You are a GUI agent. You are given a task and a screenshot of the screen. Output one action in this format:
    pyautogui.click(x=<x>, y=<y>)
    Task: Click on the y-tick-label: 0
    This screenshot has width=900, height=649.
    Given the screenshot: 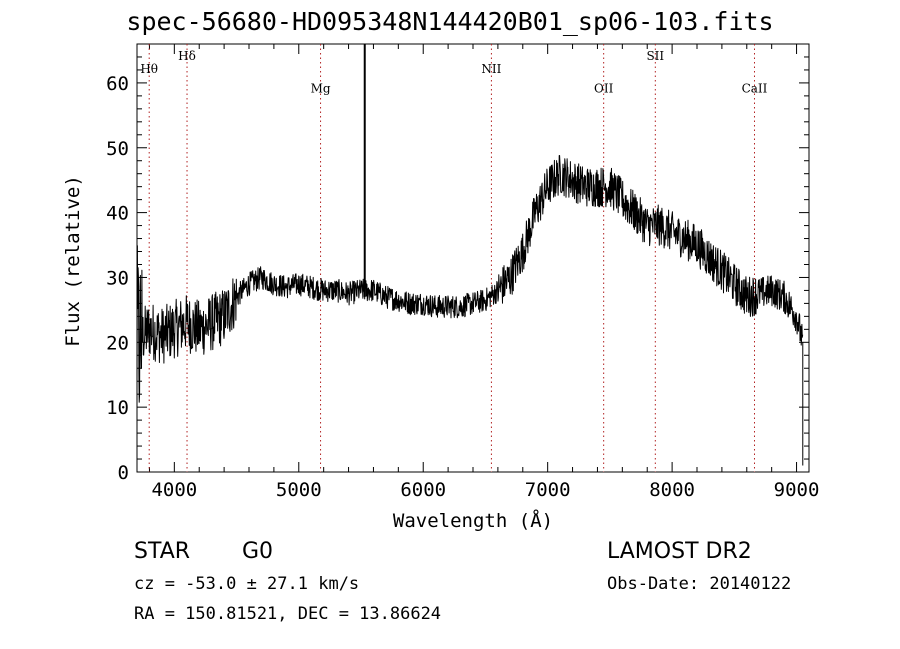 What is the action you would take?
    pyautogui.click(x=123, y=473)
    